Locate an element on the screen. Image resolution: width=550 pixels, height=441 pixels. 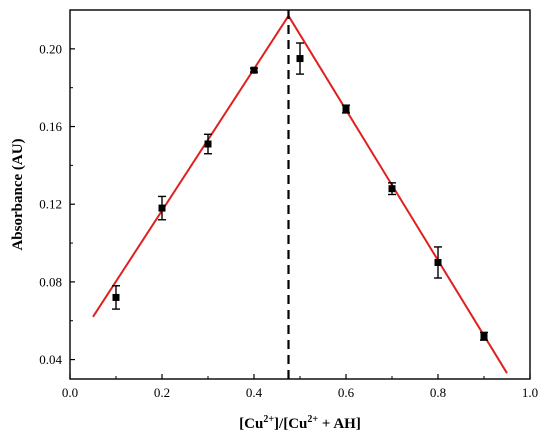
y-tick-label: 0.04 is located at coordinates (50, 359).